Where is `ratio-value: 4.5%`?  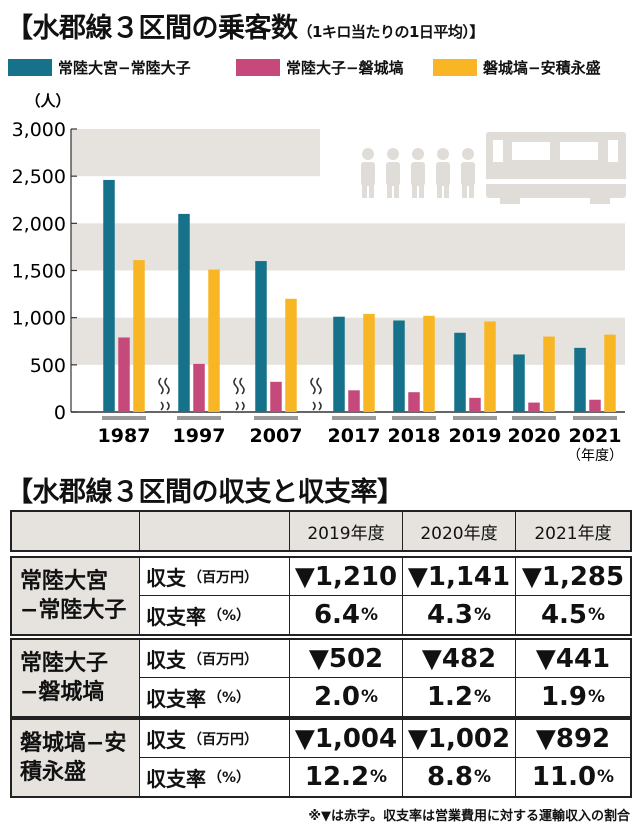
ratio-value: 4.5% is located at coordinates (572, 615).